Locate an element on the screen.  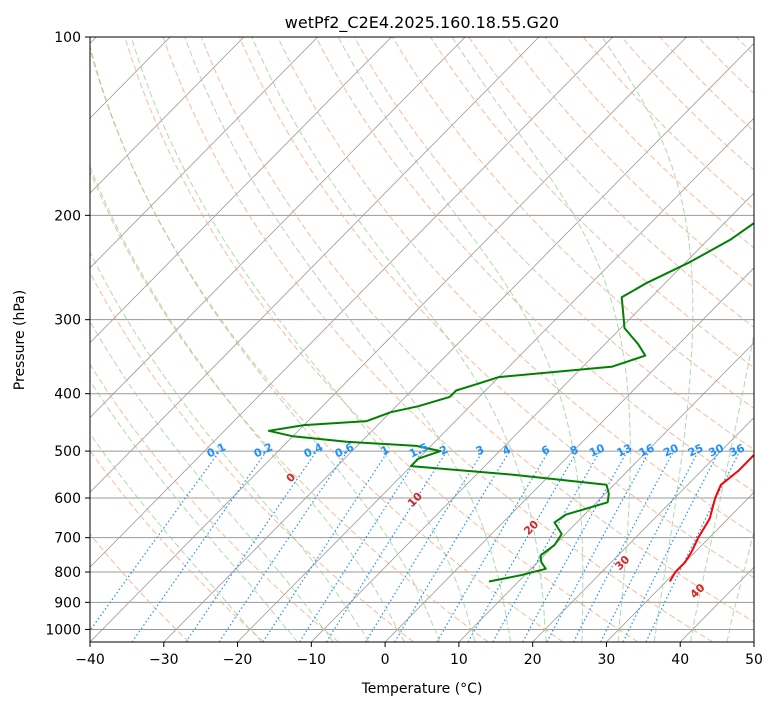
mixing-ratio-label: 36 is located at coordinates (737, 450).